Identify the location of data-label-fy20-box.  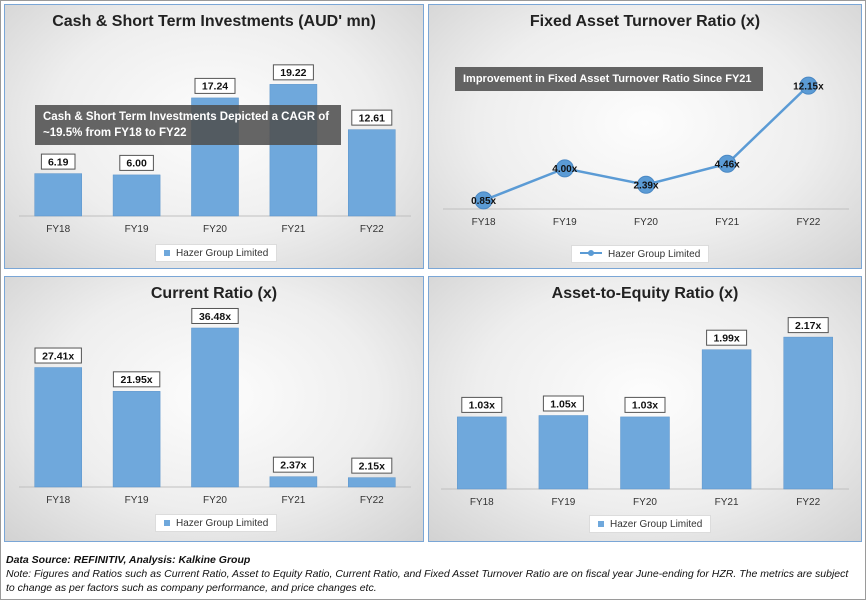
(215, 85).